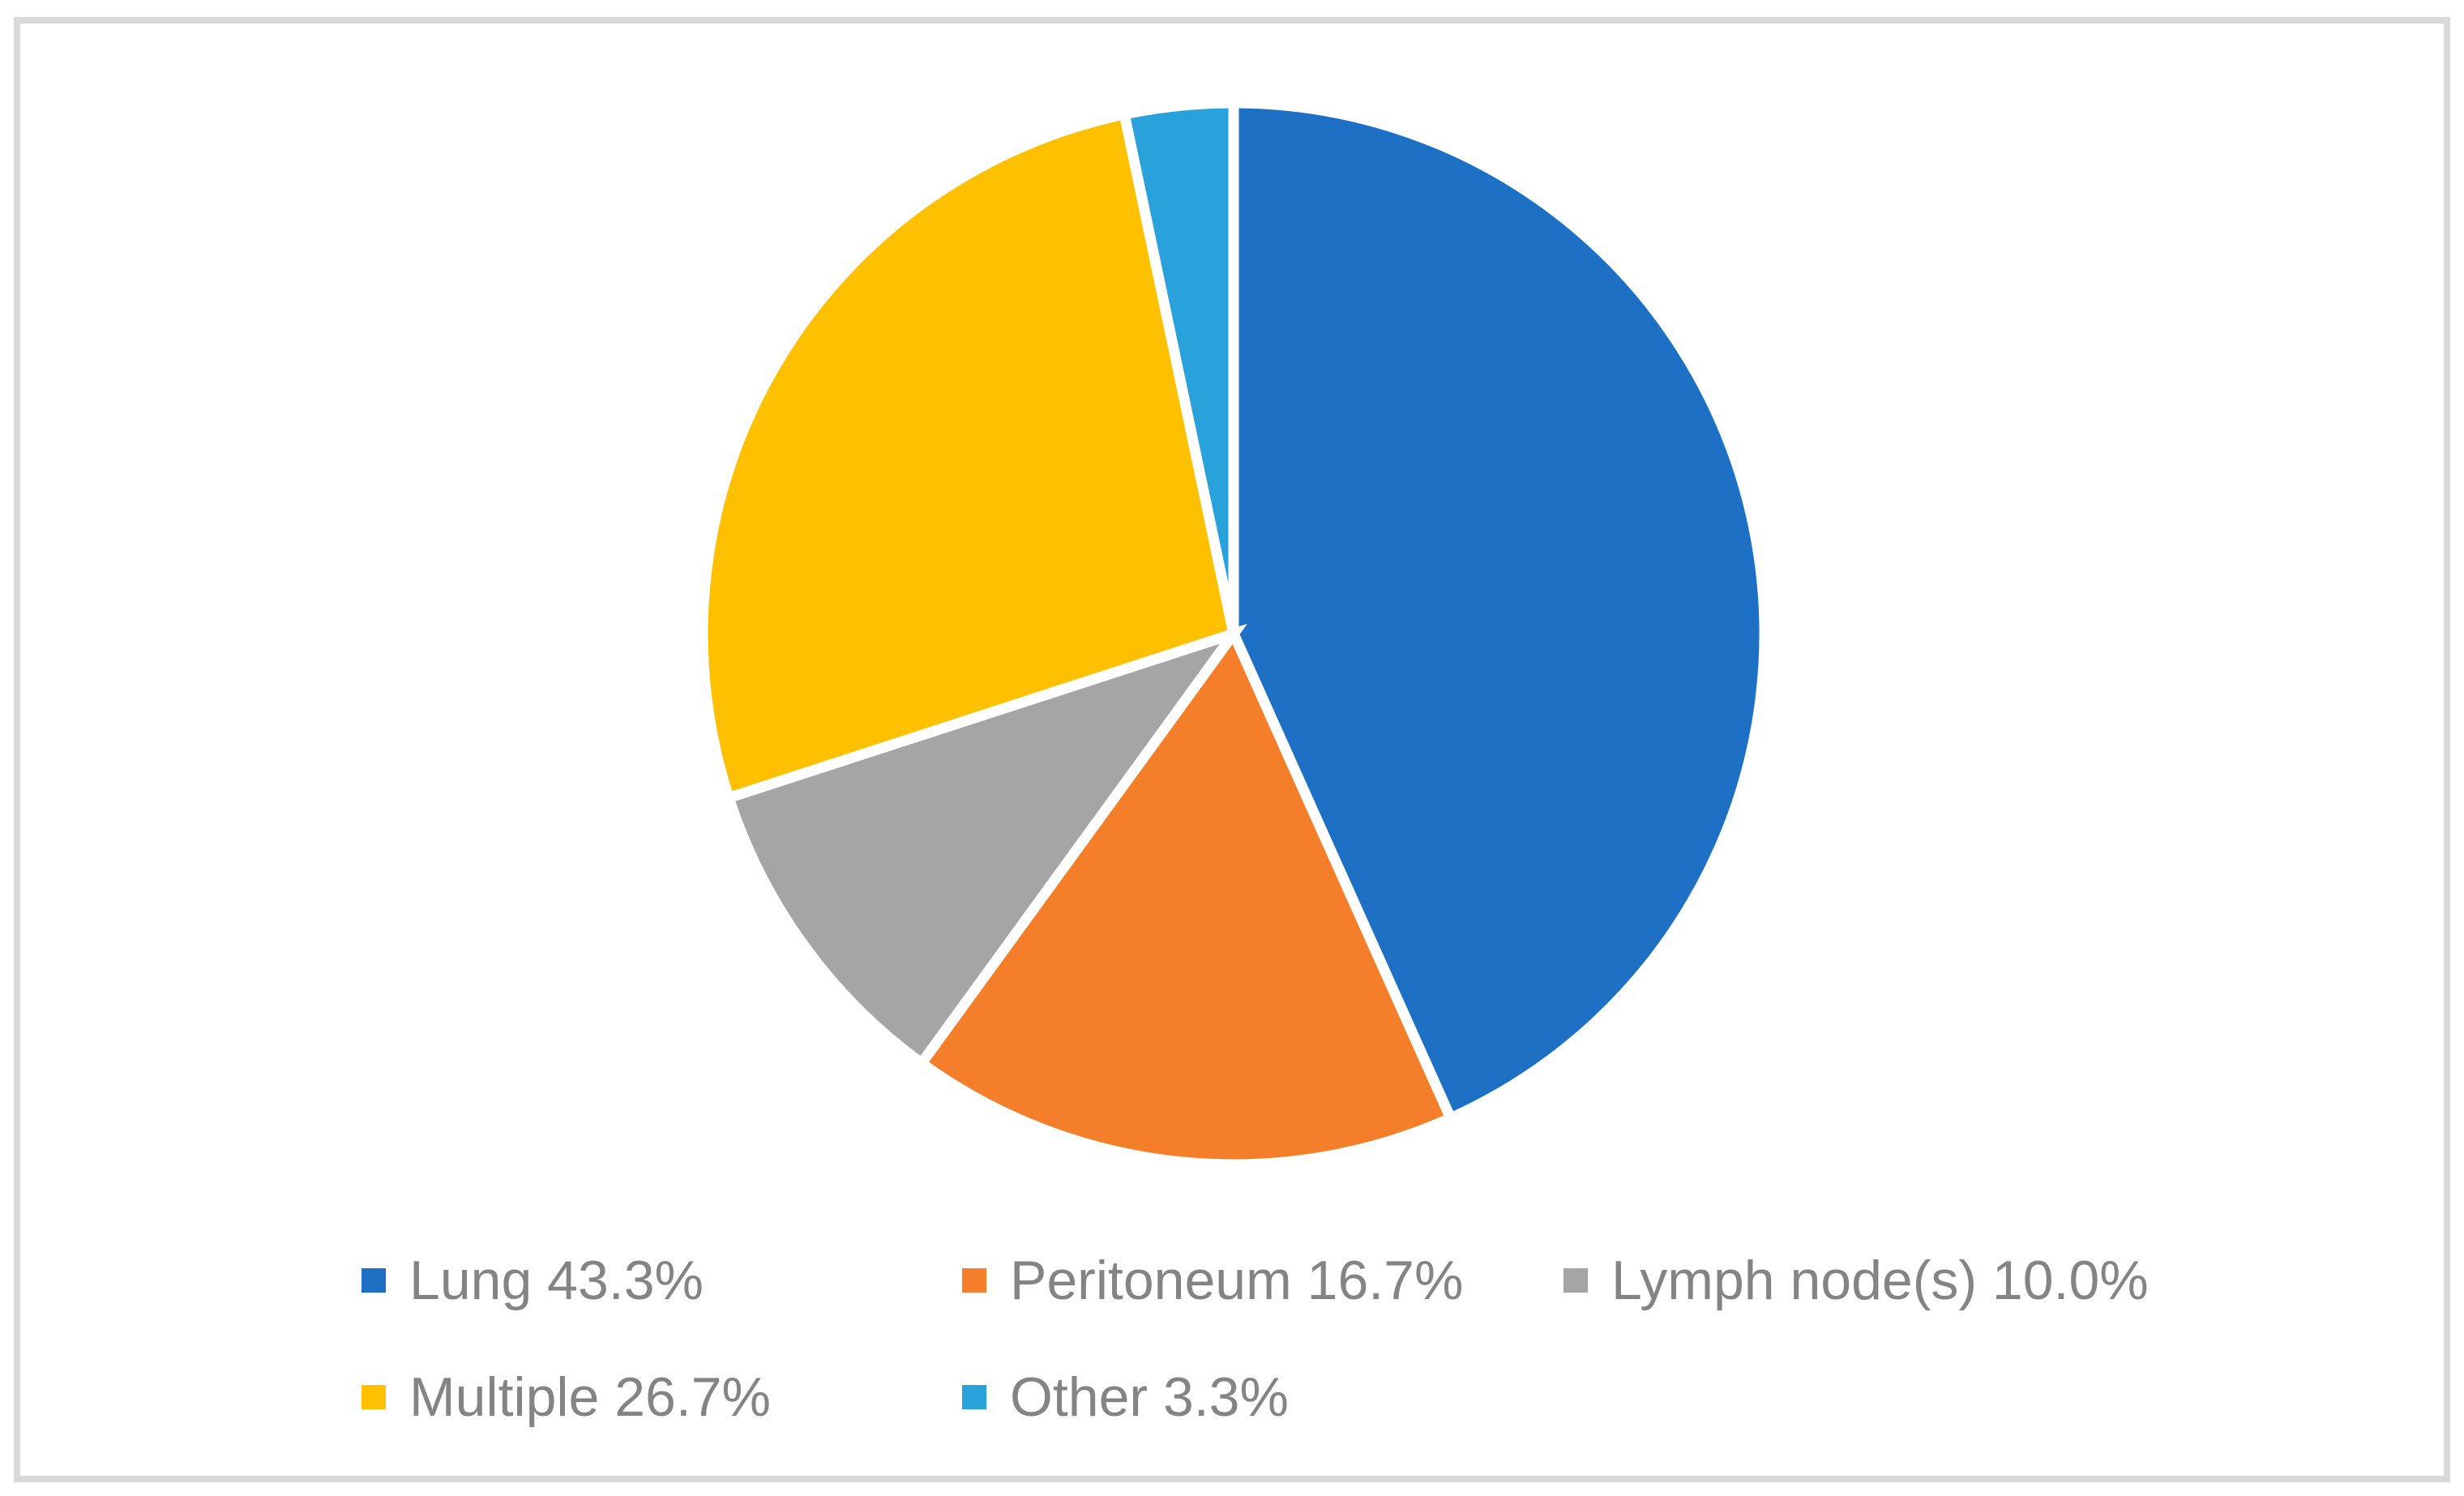  Describe the element at coordinates (373, 1280) in the screenshot. I see `legend-swatch-lung` at that location.